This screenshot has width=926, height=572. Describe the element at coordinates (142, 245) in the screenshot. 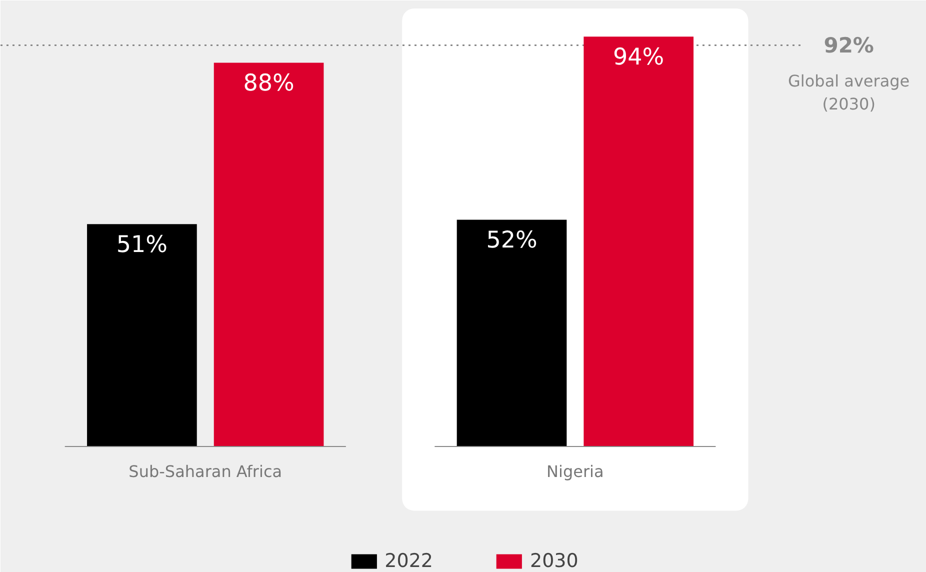

I see `data-label: 51%` at that location.